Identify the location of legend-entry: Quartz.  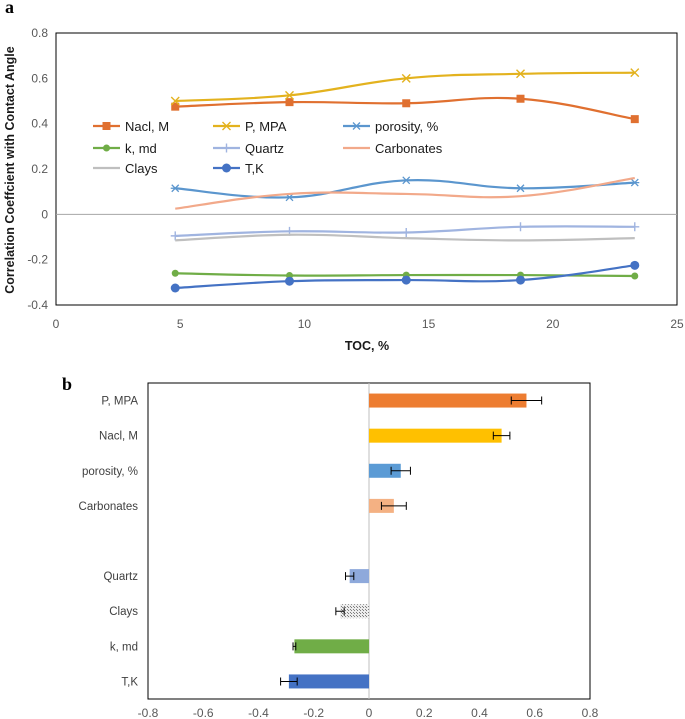
(248, 148).